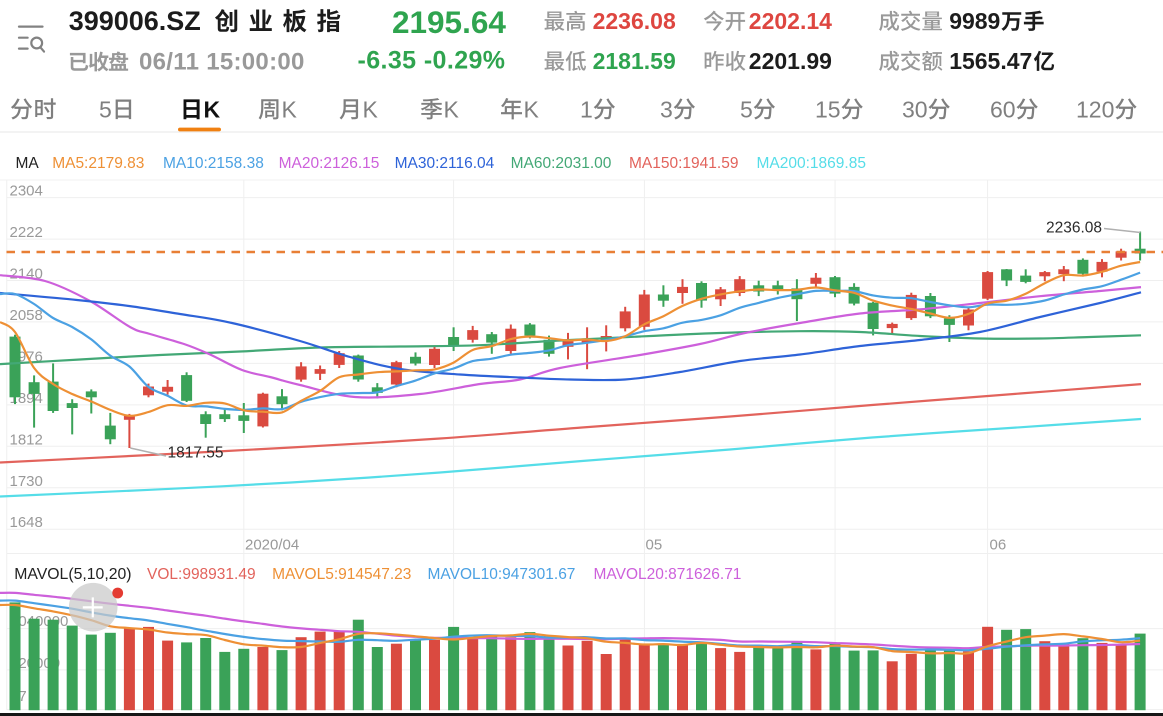  What do you see at coordinates (329, 163) in the screenshot?
I see `svg-text: MA20:2126.15` at bounding box center [329, 163].